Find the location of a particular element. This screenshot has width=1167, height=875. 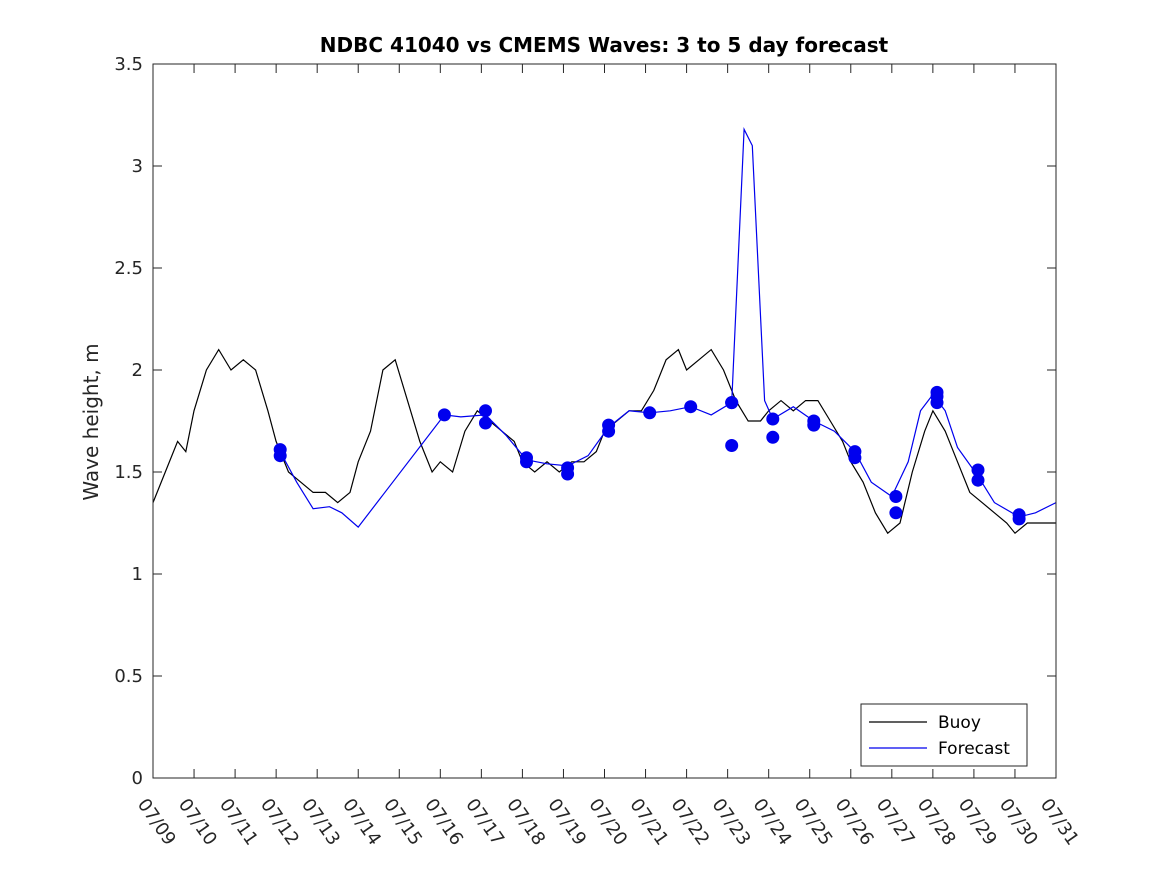

legend-label-forecast: Forecast is located at coordinates (974, 749).